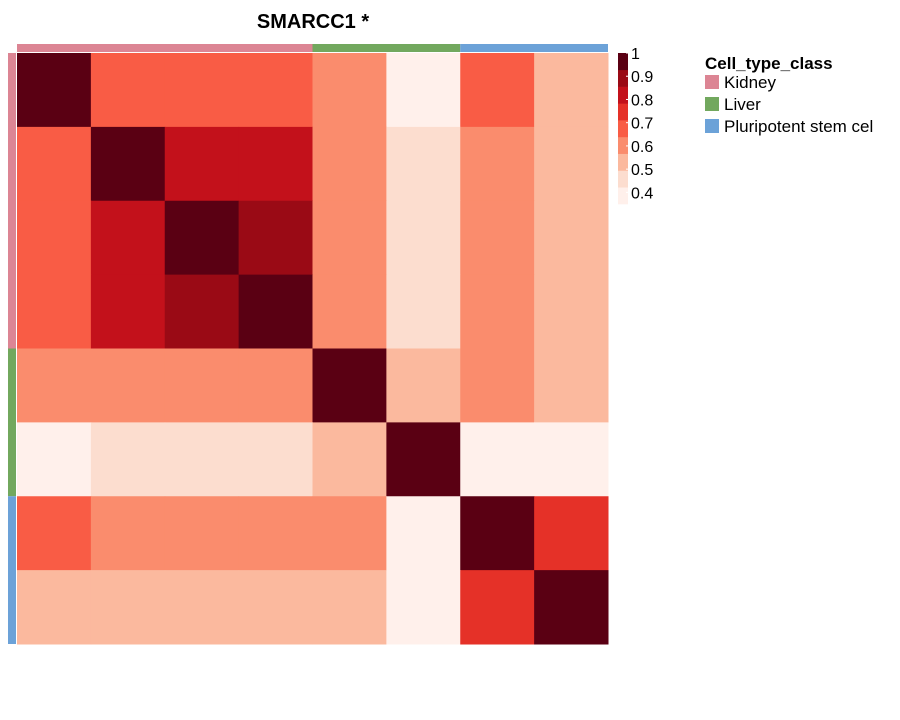 The height and width of the screenshot is (720, 900). Describe the element at coordinates (789, 104) in the screenshot. I see `group-legend: Kidney Liver Pluripotent stem cel` at that location.